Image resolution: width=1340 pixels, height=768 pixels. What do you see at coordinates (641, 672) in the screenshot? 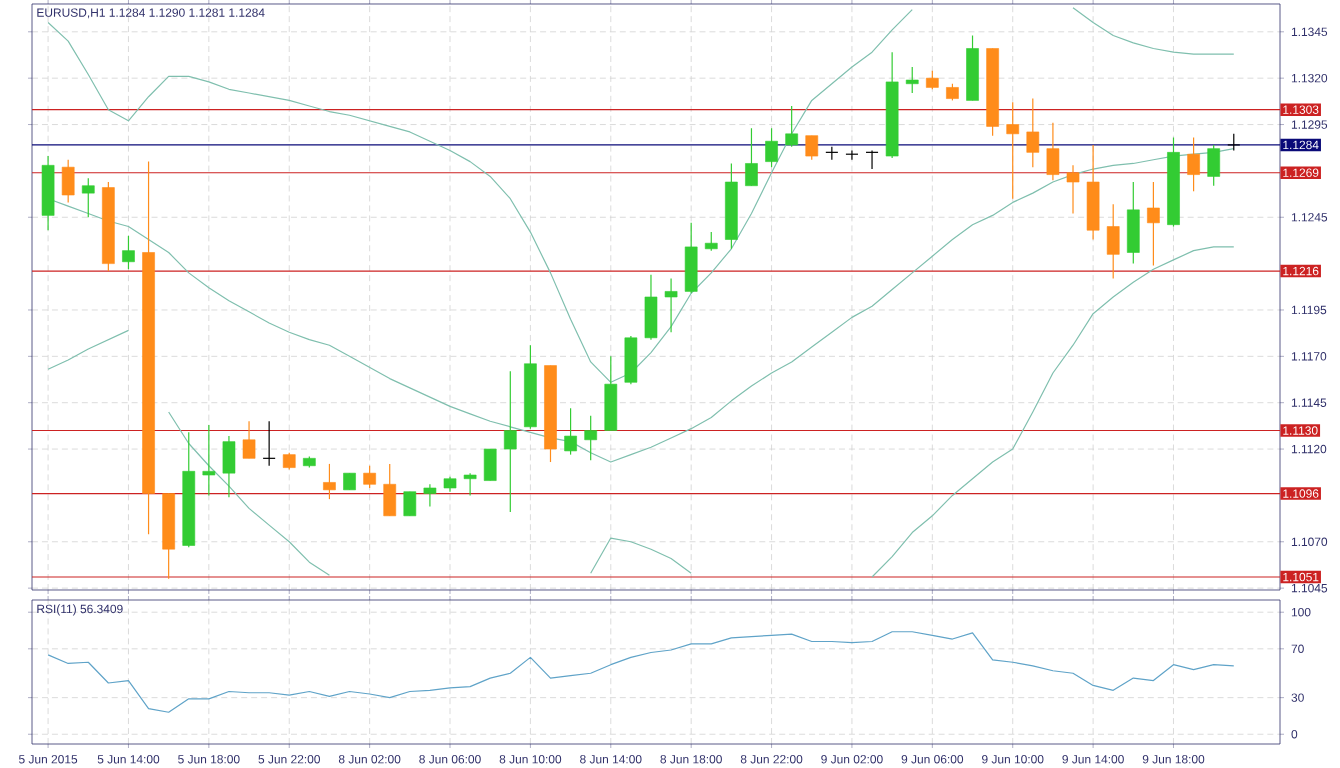
I see `line-series` at bounding box center [641, 672].